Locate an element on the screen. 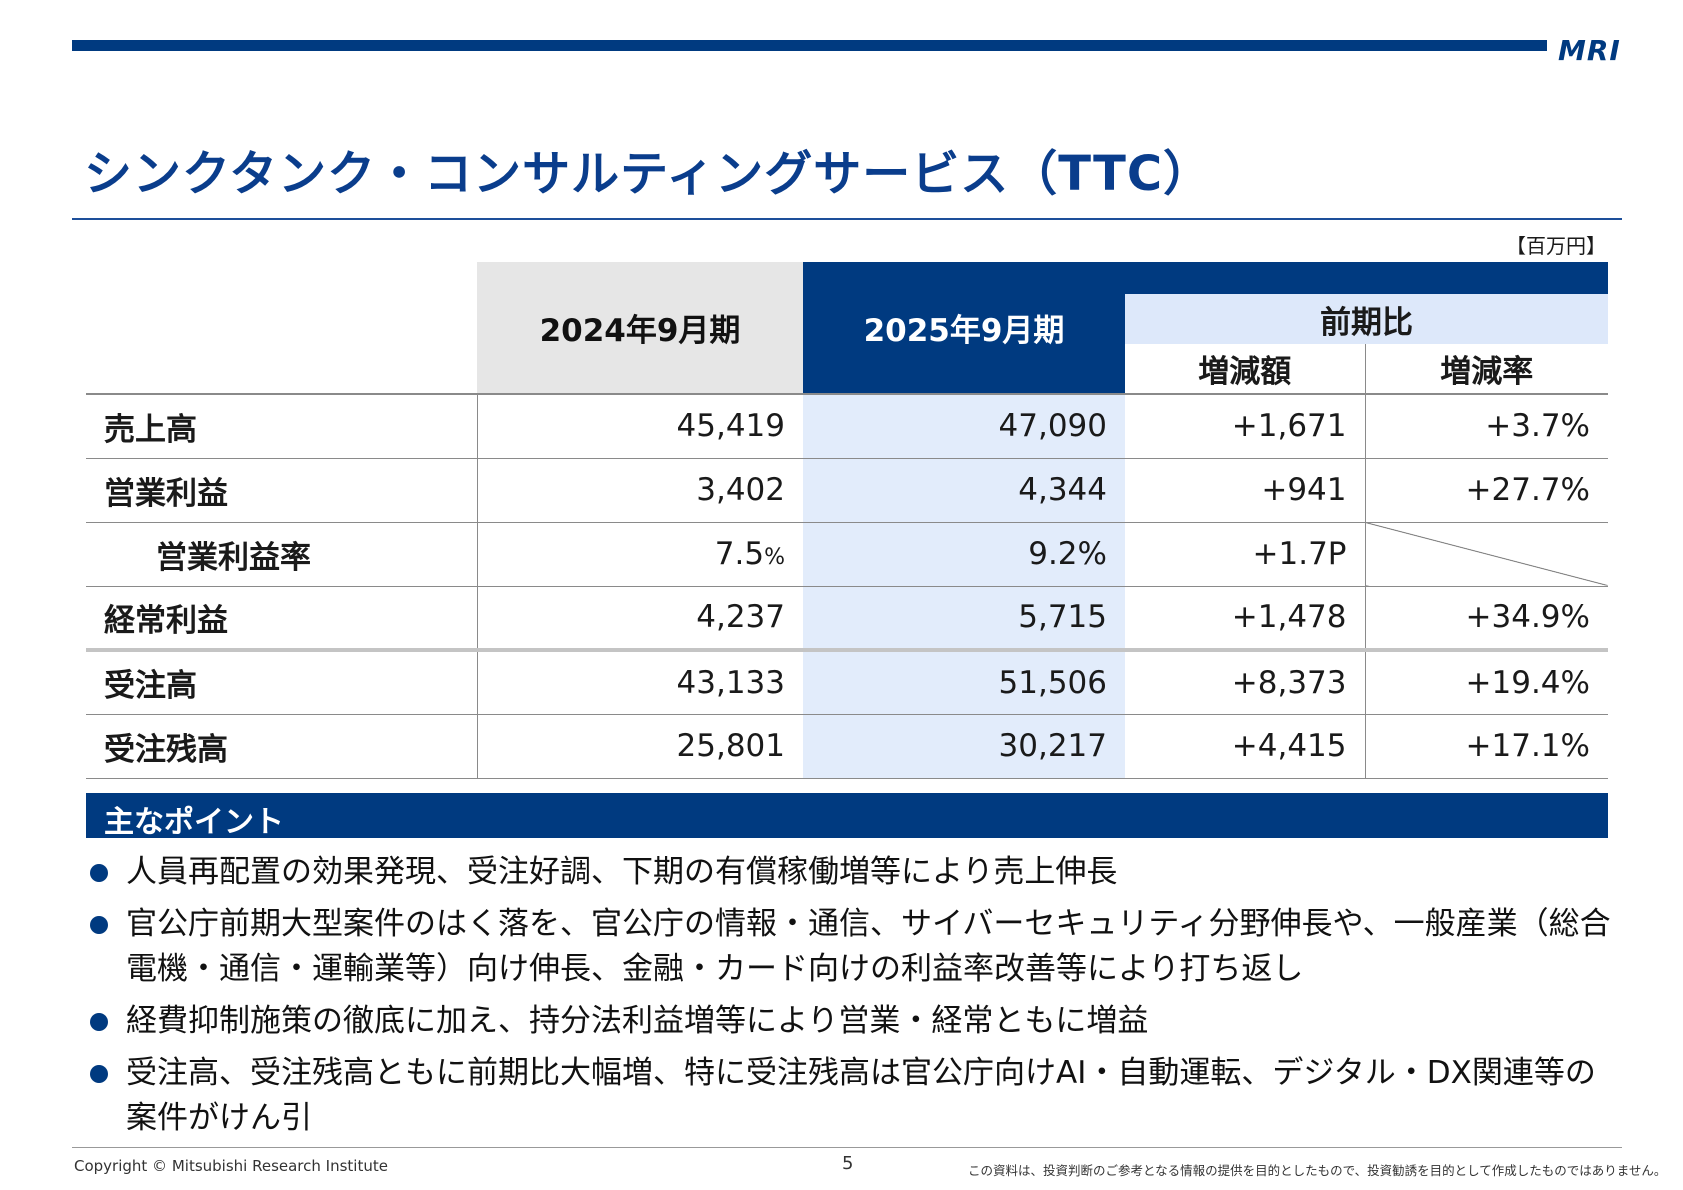 The width and height of the screenshot is (1683, 1190). row-label: 受注高 is located at coordinates (281, 682).